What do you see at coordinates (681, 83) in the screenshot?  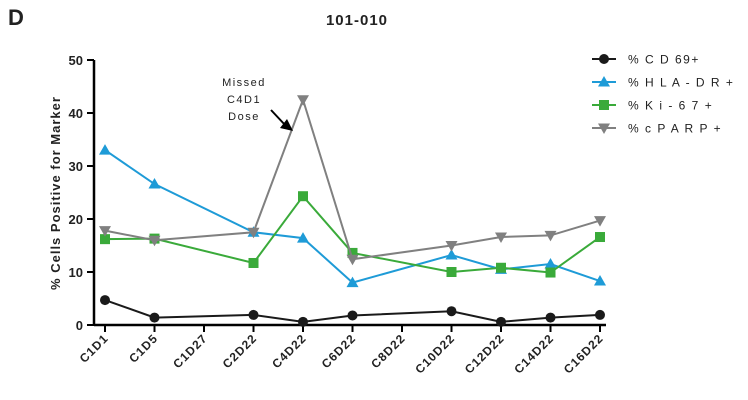 I see `legend-label: % H L A - D R +` at bounding box center [681, 83].